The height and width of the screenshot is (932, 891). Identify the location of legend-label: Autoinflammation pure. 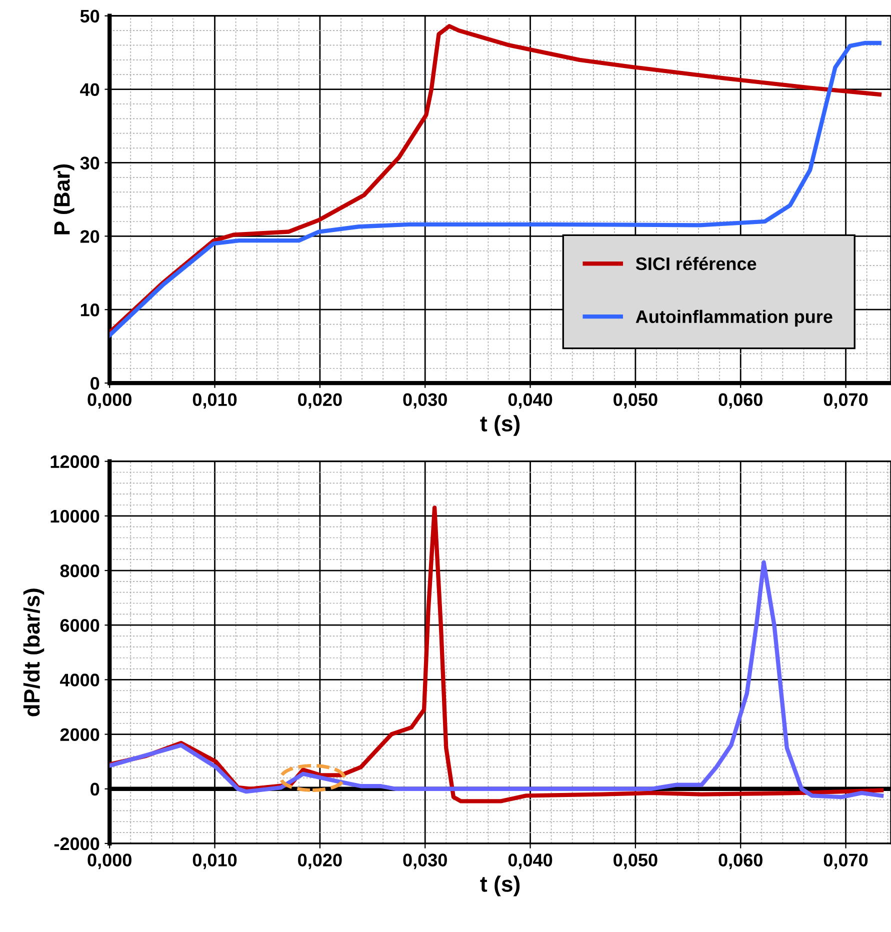
(734, 318).